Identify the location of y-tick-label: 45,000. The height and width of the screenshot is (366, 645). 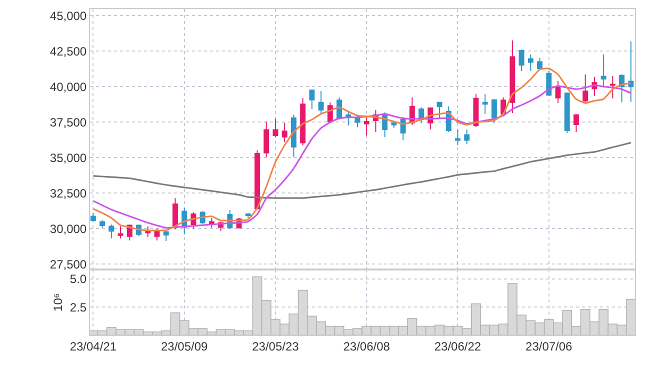
(68, 15).